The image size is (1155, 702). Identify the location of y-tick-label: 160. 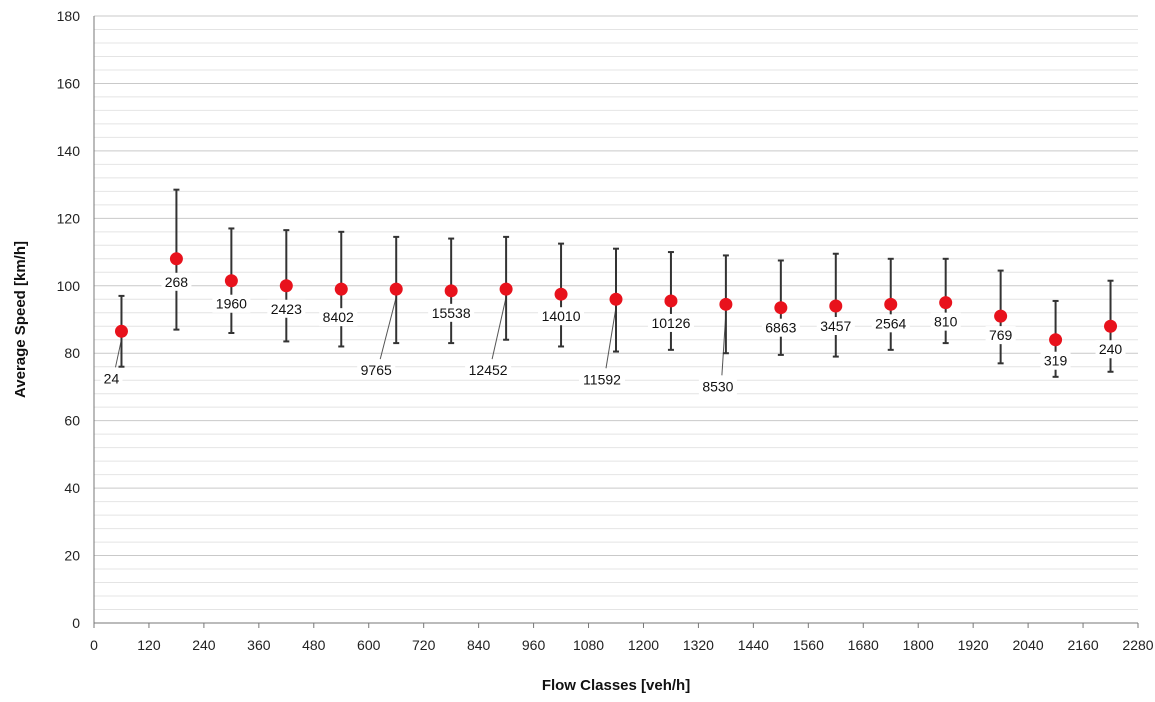
(69, 83).